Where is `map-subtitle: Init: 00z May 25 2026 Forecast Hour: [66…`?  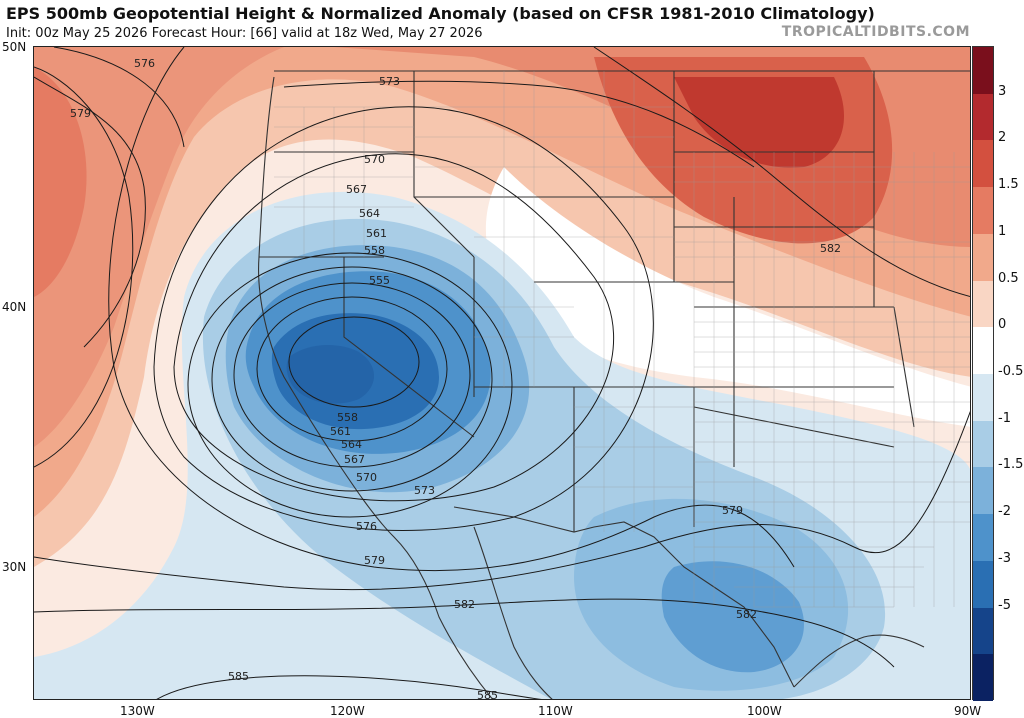
map-subtitle: Init: 00z May 25 2026 Forecast Hour: [66… is located at coordinates (244, 33).